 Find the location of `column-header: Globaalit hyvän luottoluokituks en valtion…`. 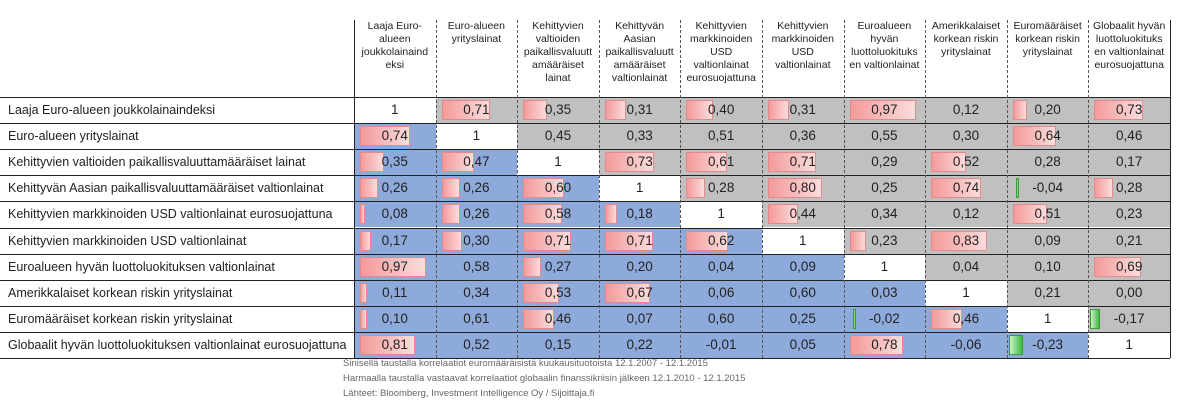

column-header: Globaalit hyvän luottoluokituks en valtion… is located at coordinates (1129, 57).